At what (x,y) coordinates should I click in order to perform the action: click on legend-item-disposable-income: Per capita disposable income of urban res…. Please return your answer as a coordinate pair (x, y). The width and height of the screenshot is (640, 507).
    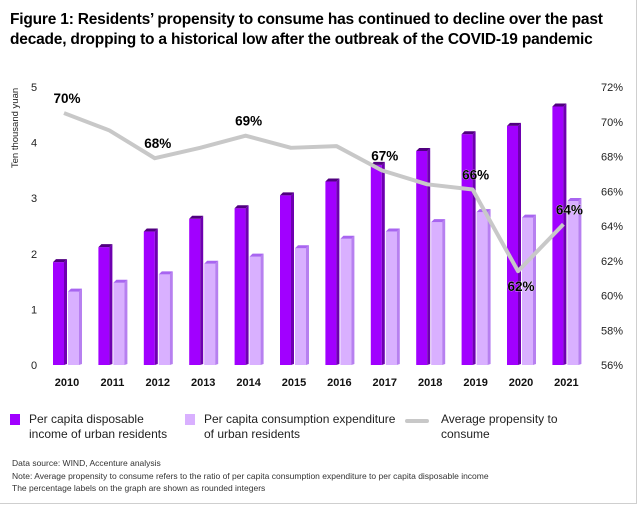
    Looking at the image, I should click on (88, 427).